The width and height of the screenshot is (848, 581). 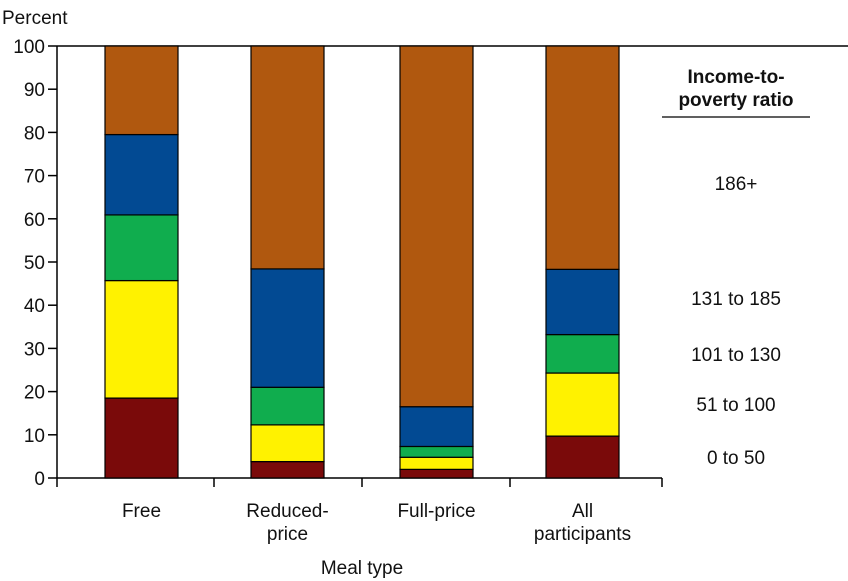 What do you see at coordinates (34, 306) in the screenshot?
I see `y-tick-label: 40` at bounding box center [34, 306].